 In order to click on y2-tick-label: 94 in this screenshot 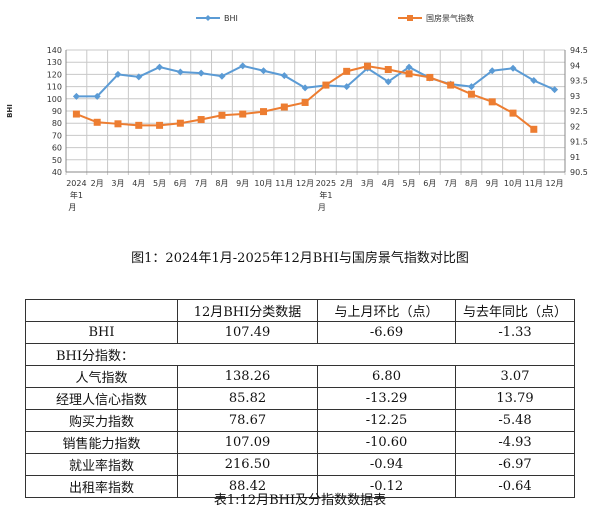, I will do `click(575, 65)`.